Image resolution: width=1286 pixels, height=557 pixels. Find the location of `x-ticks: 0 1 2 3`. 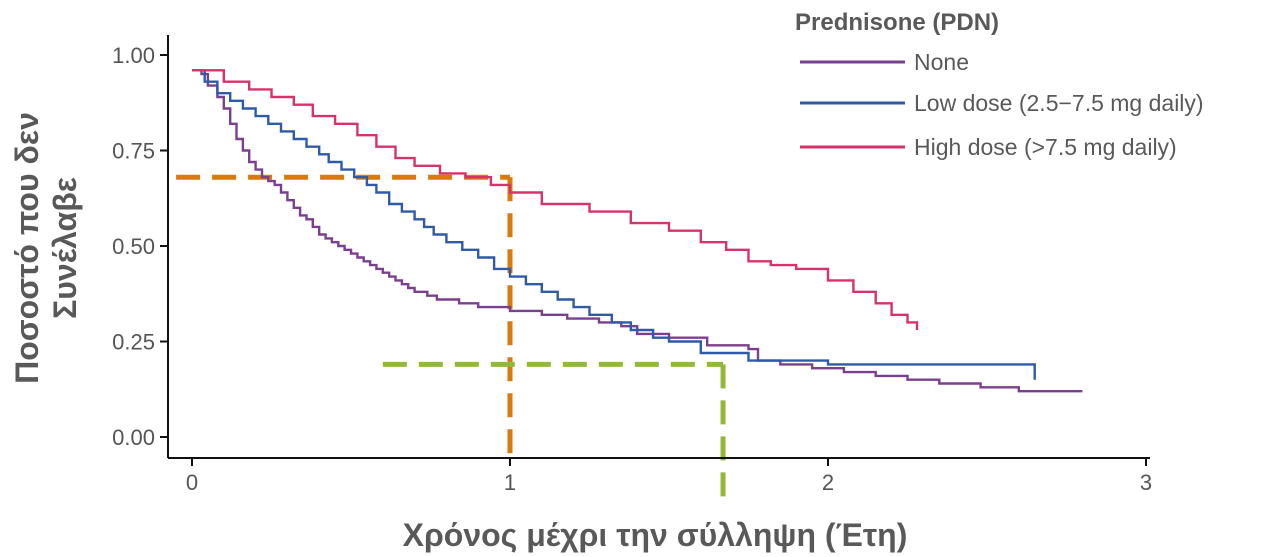

x-ticks: 0 1 2 3 is located at coordinates (669, 476).